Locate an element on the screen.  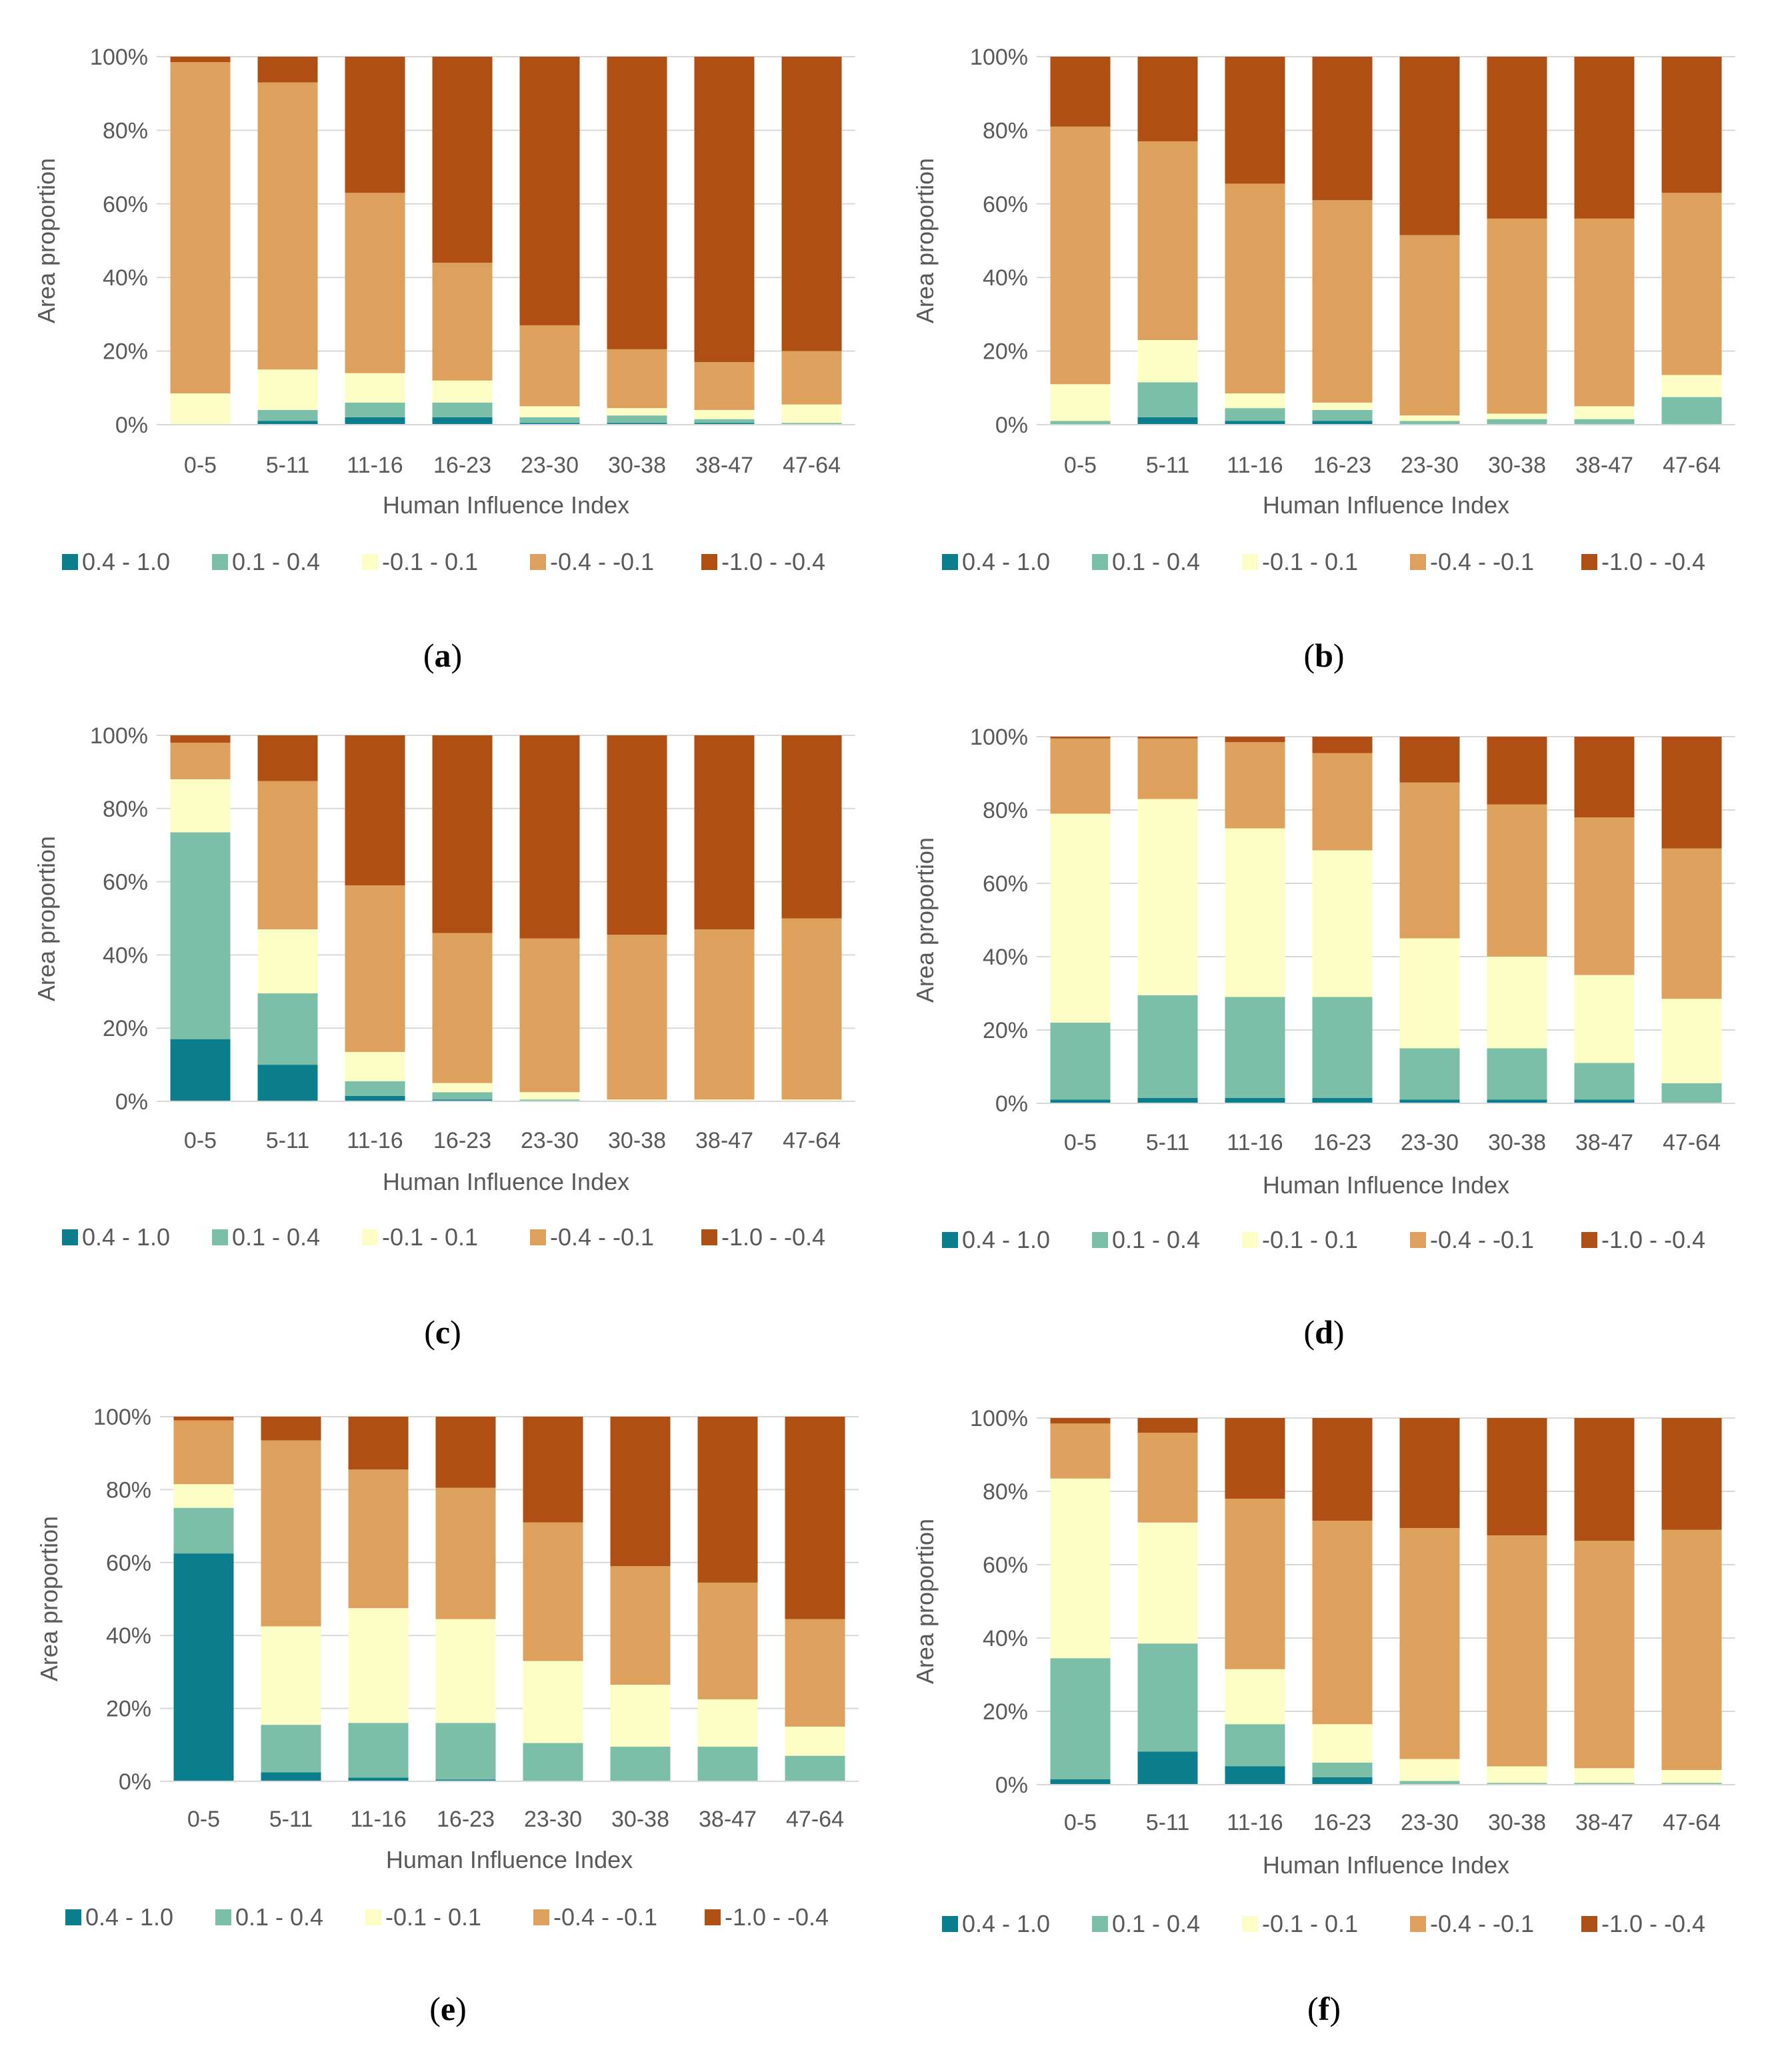
legend-label: -0.1 - 0.1 is located at coordinates (433, 1917).